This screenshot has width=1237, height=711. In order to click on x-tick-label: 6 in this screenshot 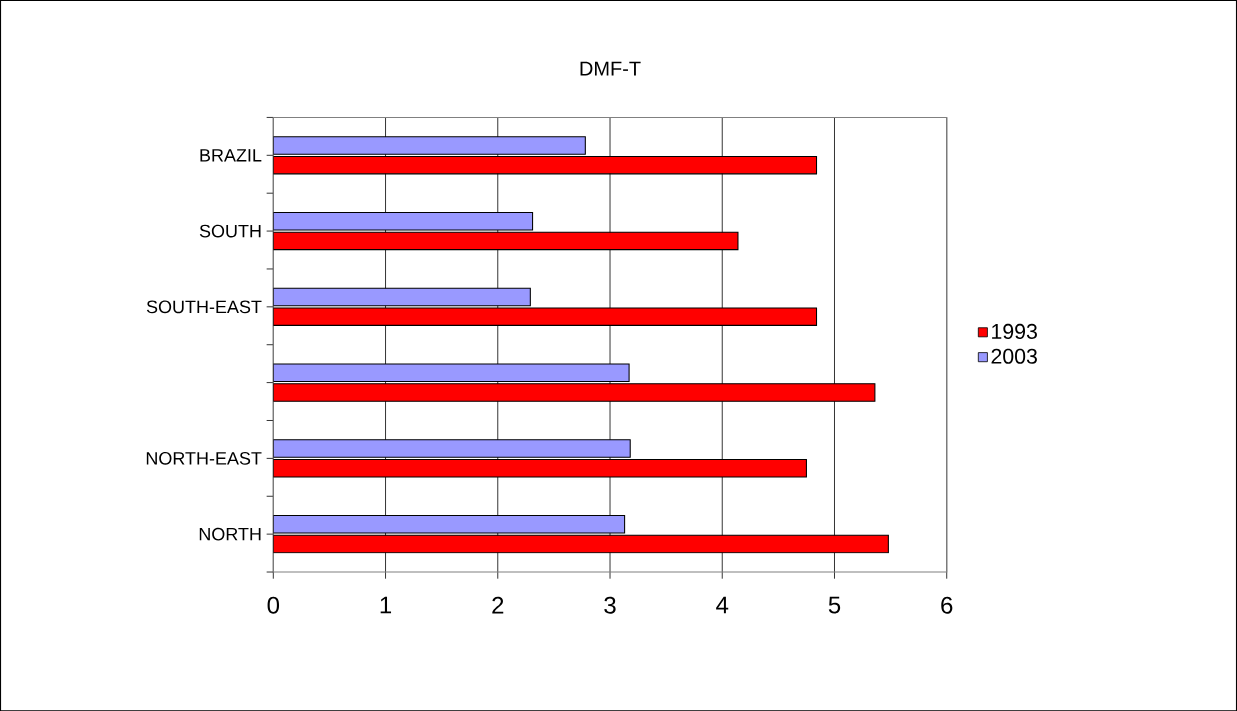, I will do `click(947, 605)`.